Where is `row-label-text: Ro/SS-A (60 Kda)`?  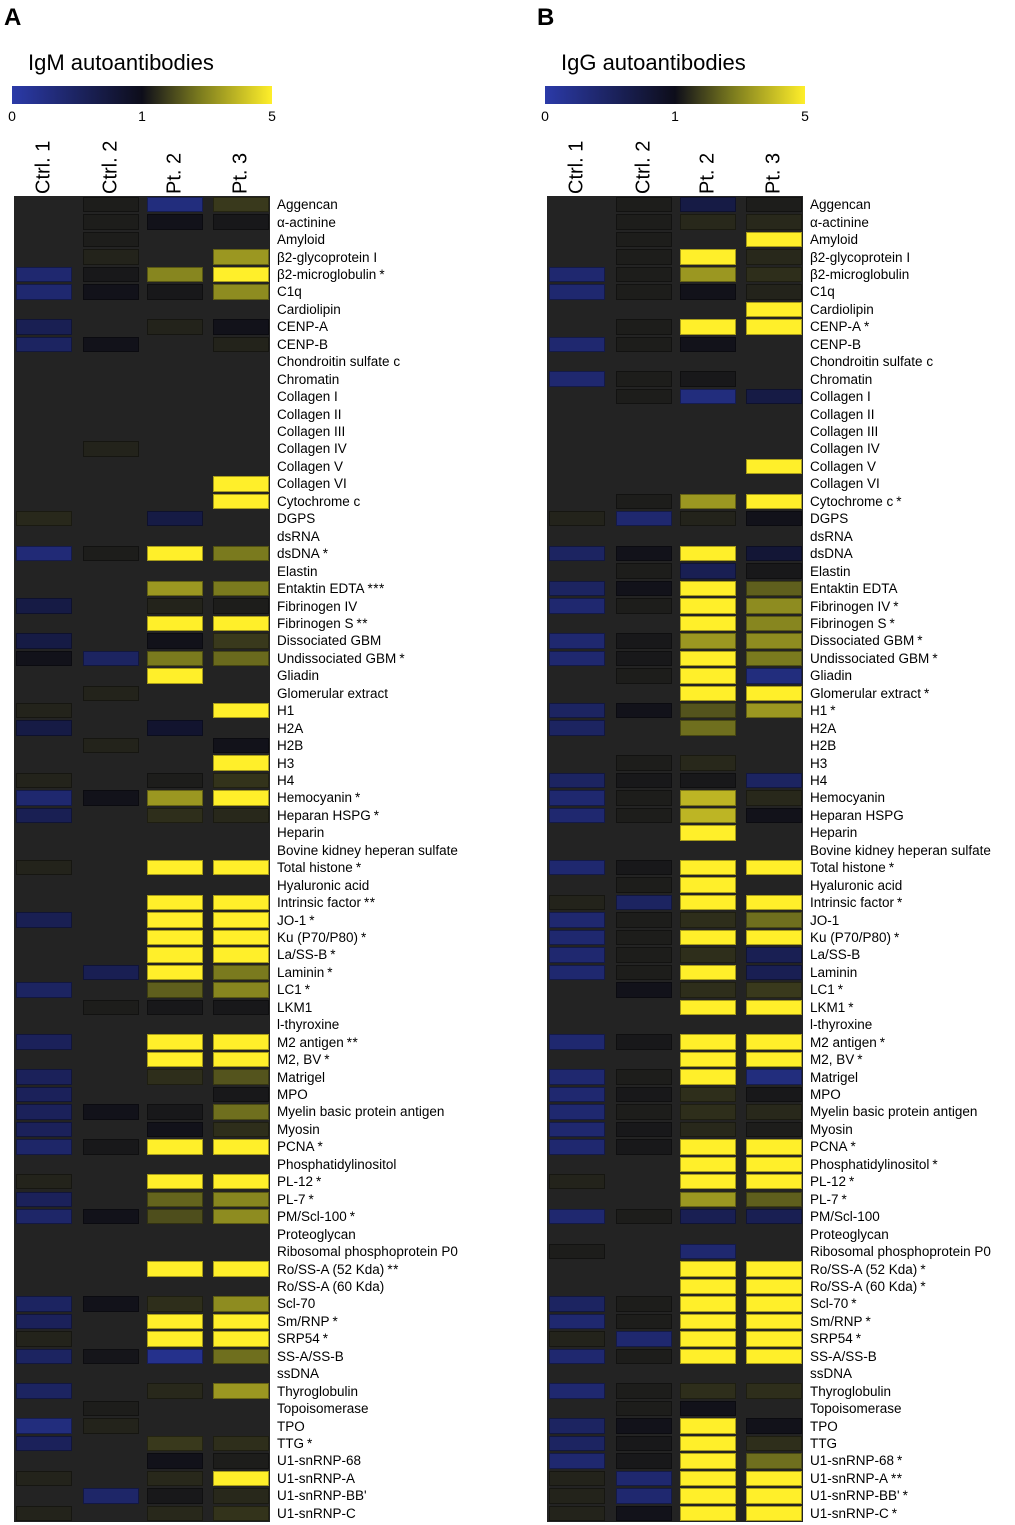
row-label-text: Ro/SS-A (60 Kda) is located at coordinates (864, 1286).